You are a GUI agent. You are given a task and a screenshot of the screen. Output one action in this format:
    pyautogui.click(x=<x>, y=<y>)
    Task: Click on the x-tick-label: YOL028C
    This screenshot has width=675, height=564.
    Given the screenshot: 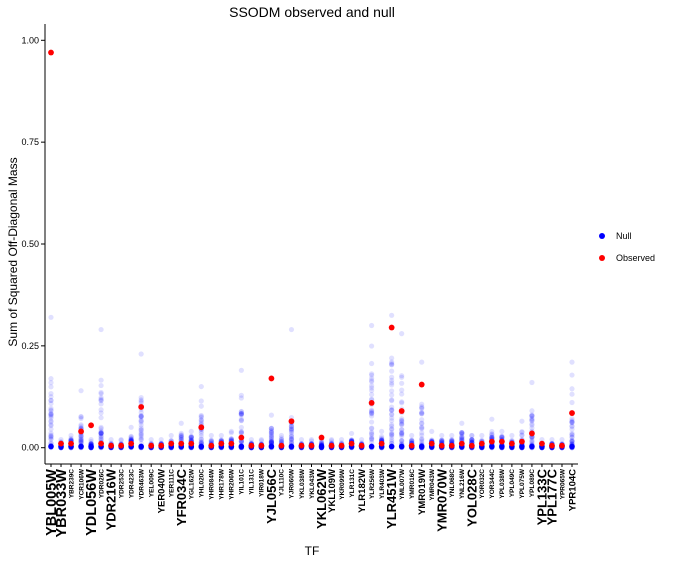 What is the action you would take?
    pyautogui.click(x=471, y=497)
    